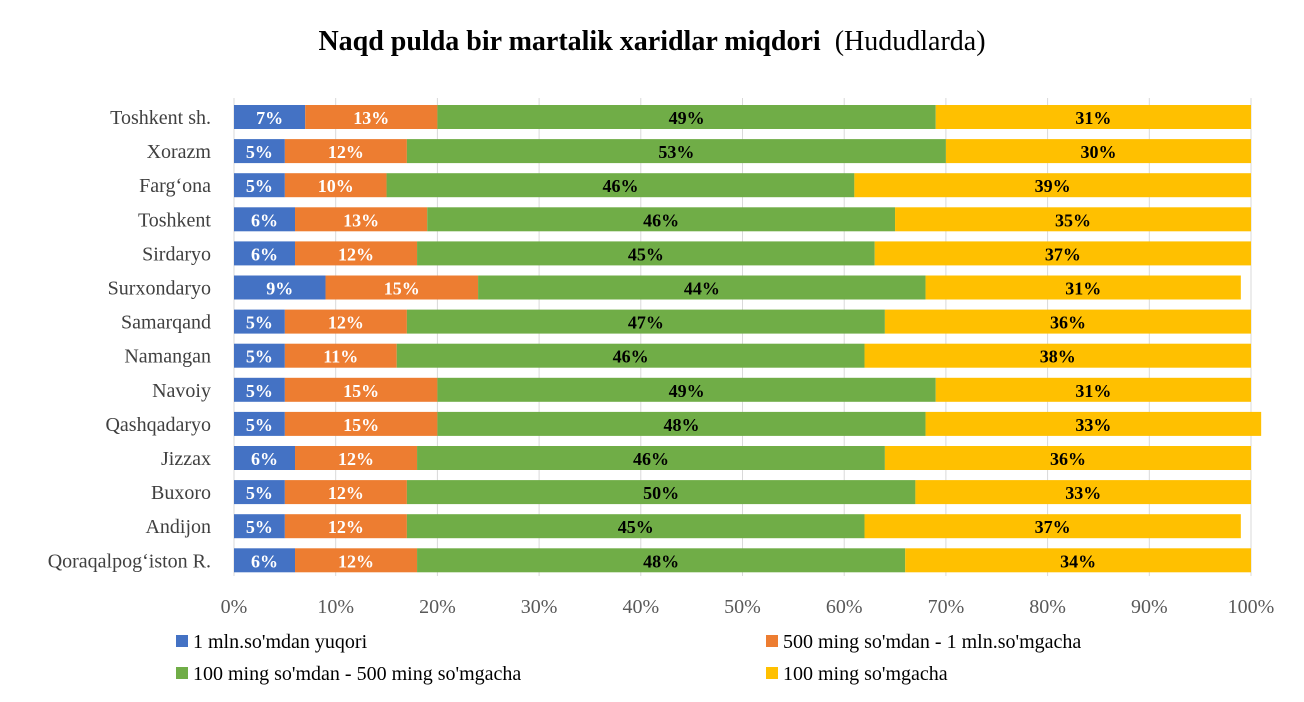 The height and width of the screenshot is (702, 1304). What do you see at coordinates (1149, 607) in the screenshot?
I see `x-tick-label: 90%` at bounding box center [1149, 607].